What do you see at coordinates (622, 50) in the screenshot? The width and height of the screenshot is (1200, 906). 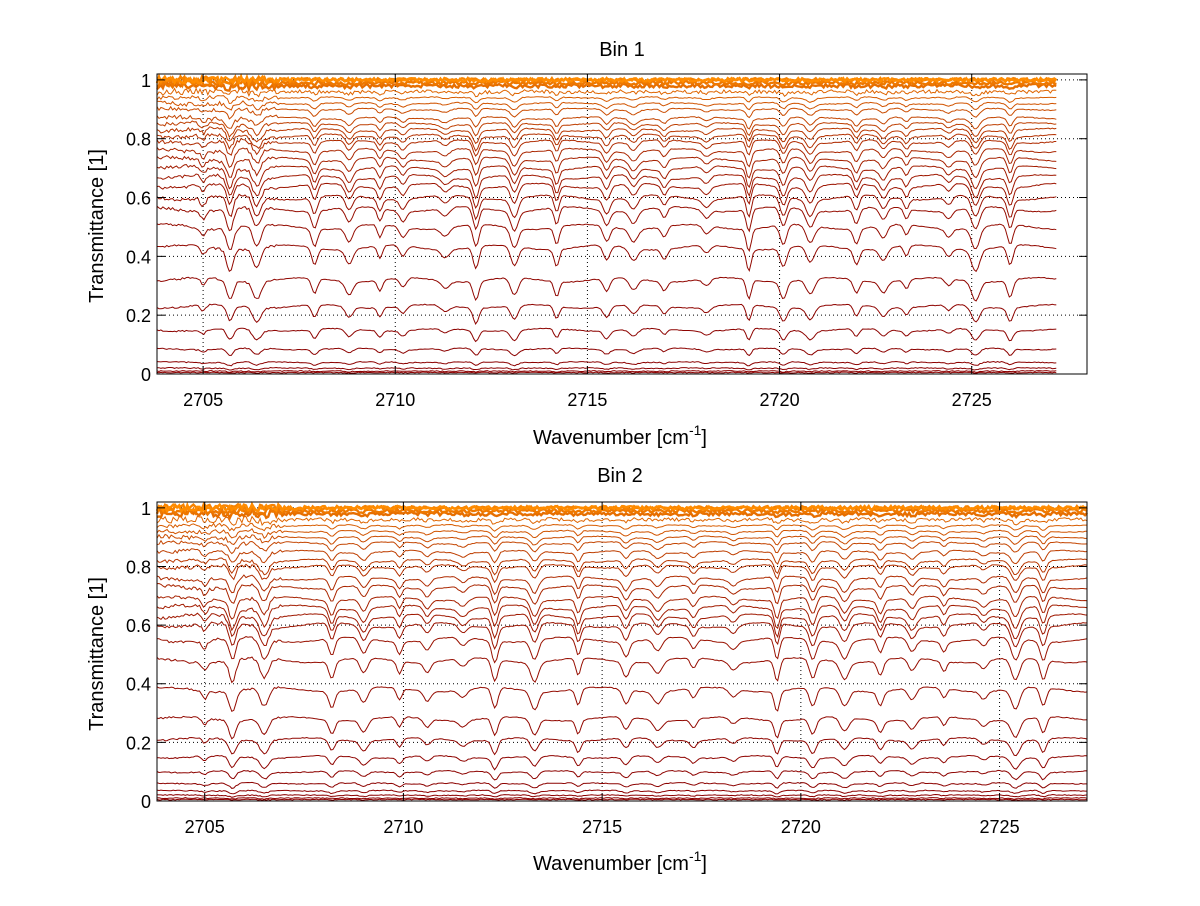 I see `chart-title: Bin 1` at bounding box center [622, 50].